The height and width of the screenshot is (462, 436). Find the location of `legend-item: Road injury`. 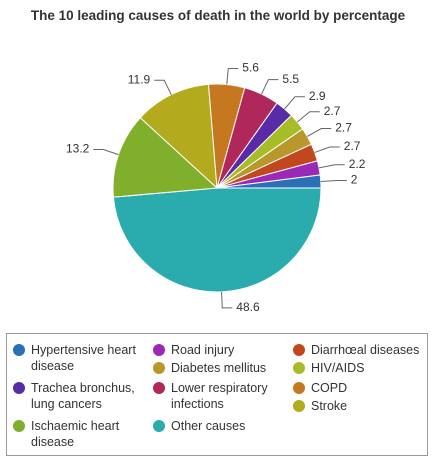

legend-item: Road injury is located at coordinates (217, 350).